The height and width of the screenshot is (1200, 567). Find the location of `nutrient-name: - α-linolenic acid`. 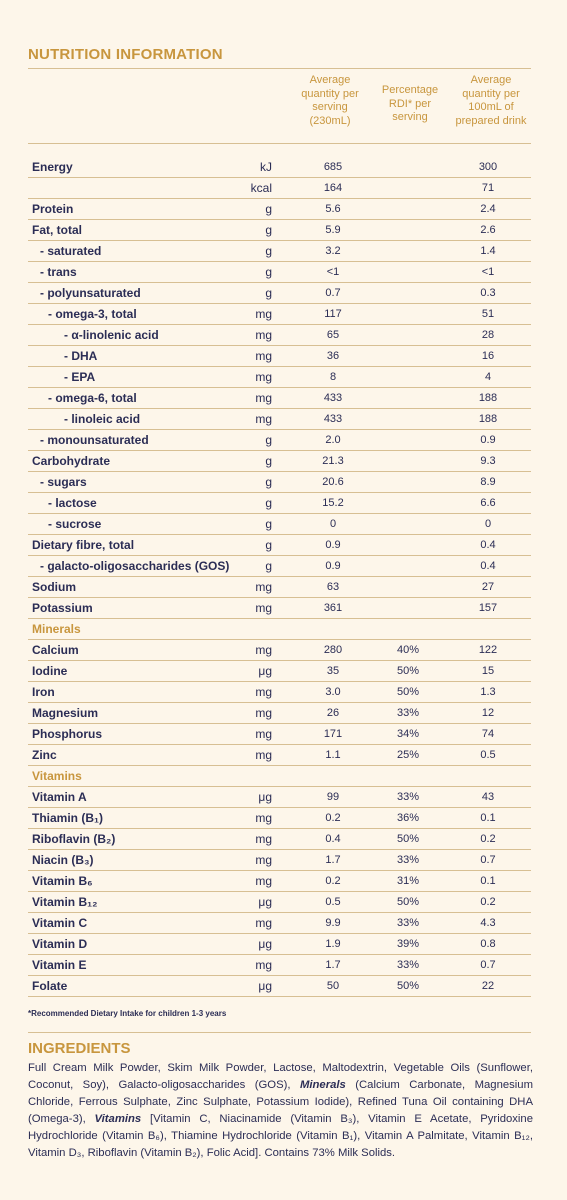

nutrient-name: - α-linolenic acid is located at coordinates (111, 335).